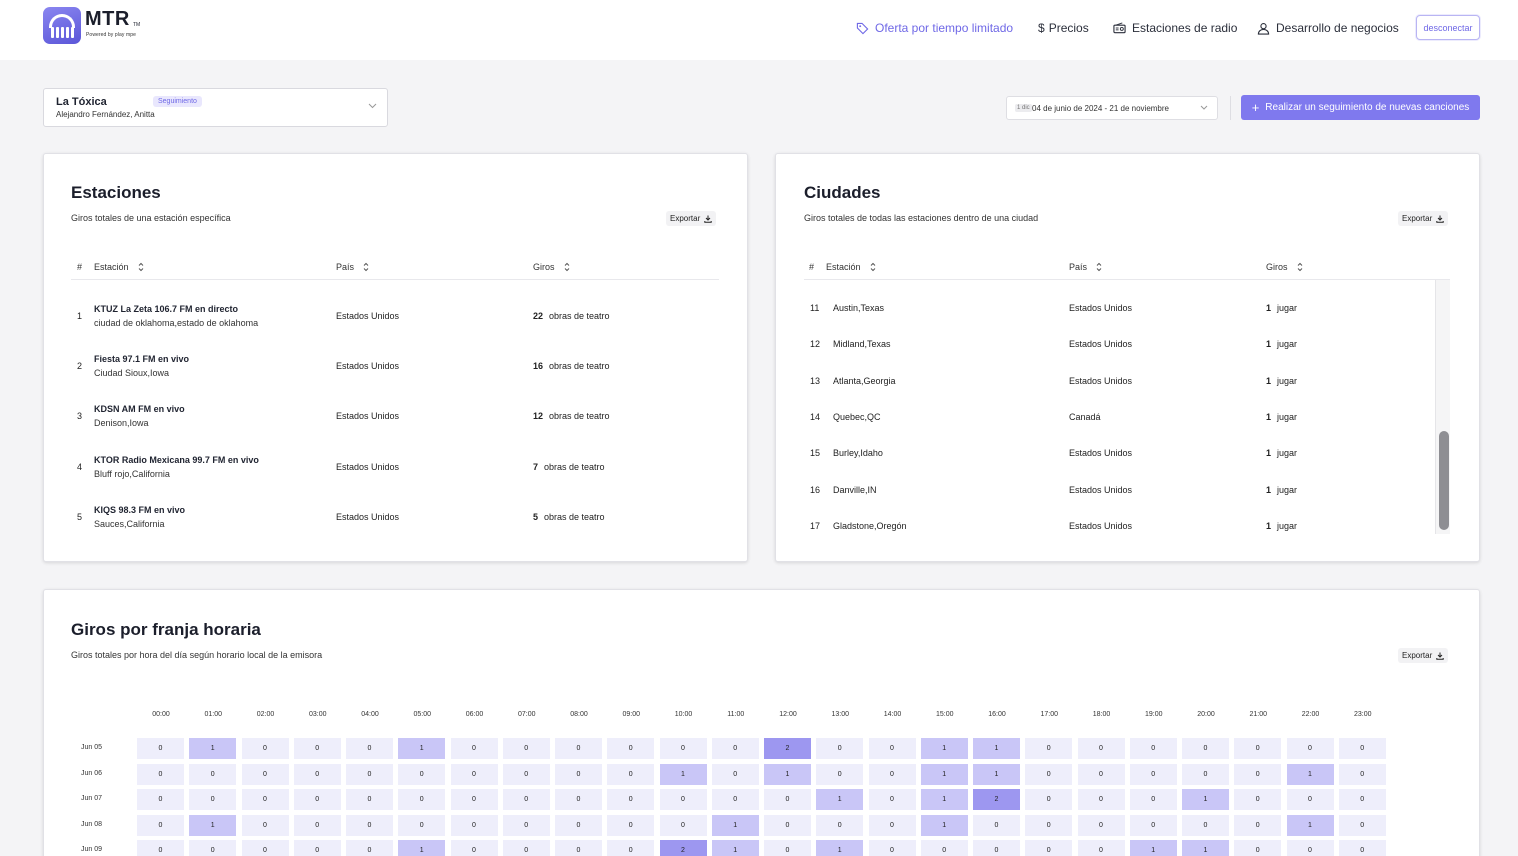 The width and height of the screenshot is (1518, 856). Describe the element at coordinates (1423, 218) in the screenshot. I see `cities-export-button: Exportar` at that location.